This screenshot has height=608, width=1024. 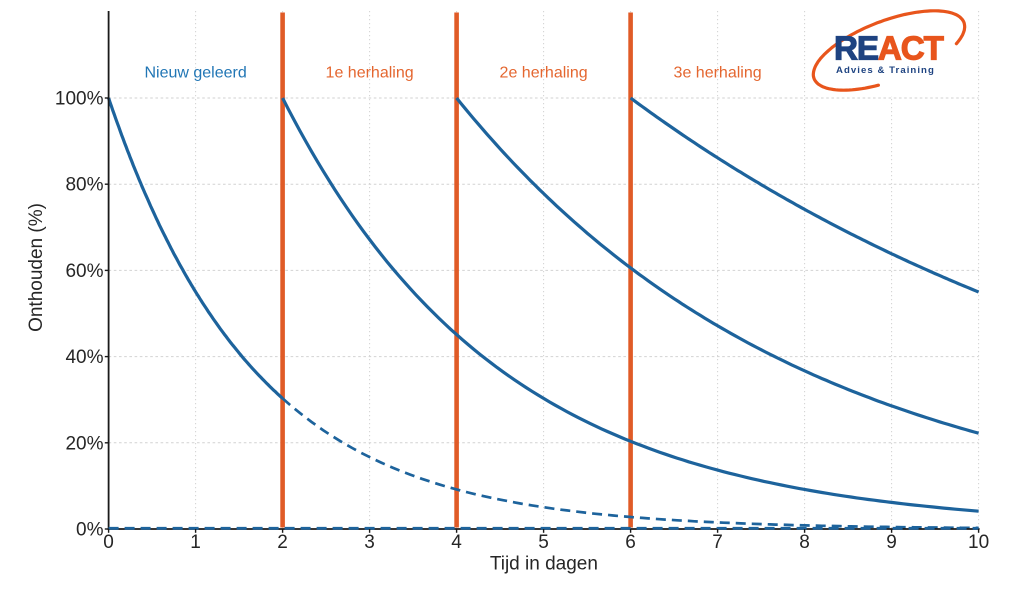 I want to click on svg-text: 100%, so click(x=79, y=99).